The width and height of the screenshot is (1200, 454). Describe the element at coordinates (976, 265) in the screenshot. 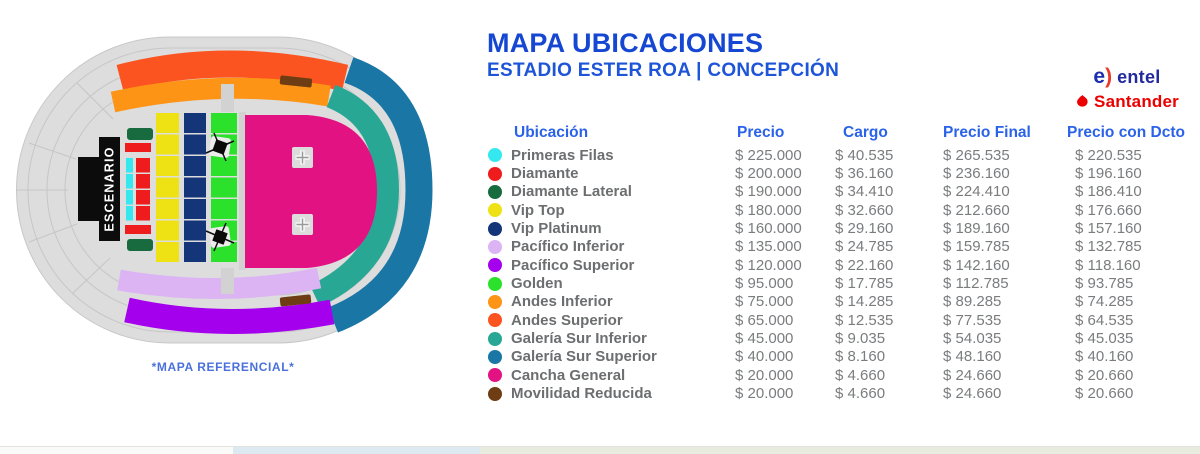

I see `precio-final-value: $ 142.160` at that location.